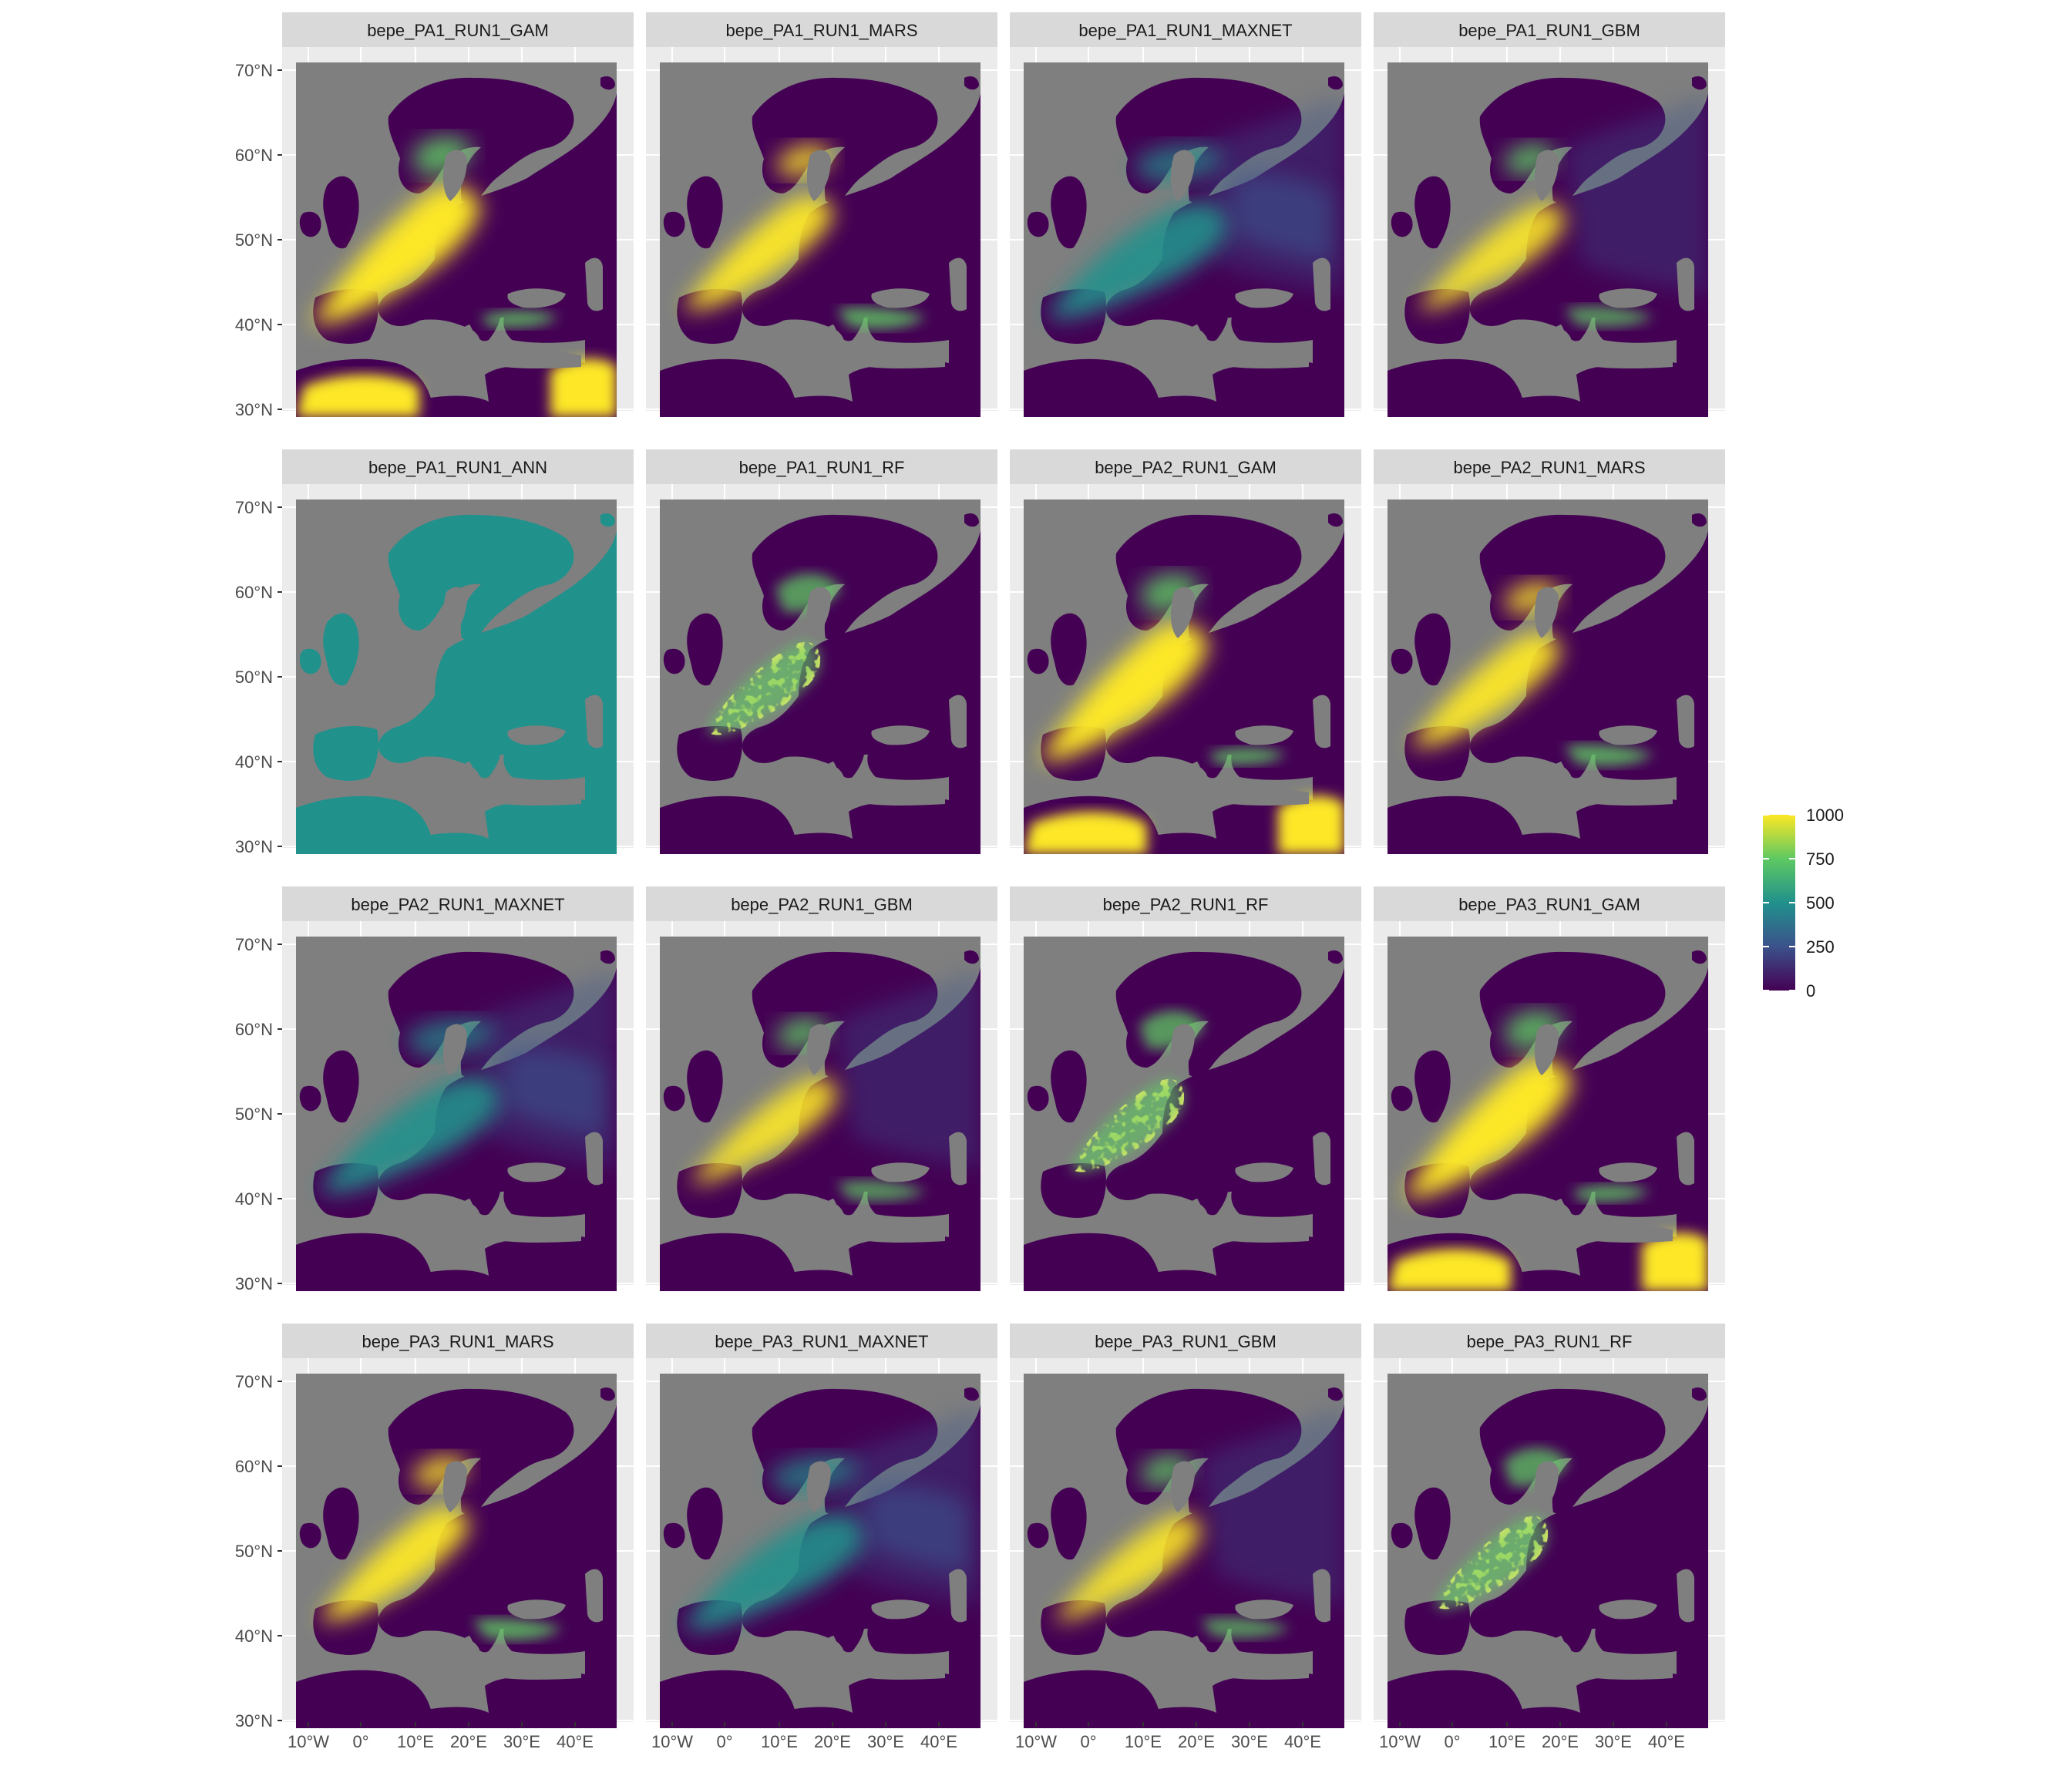  Describe the element at coordinates (1637, 193) in the screenshot. I see `suitability-wash` at that location.